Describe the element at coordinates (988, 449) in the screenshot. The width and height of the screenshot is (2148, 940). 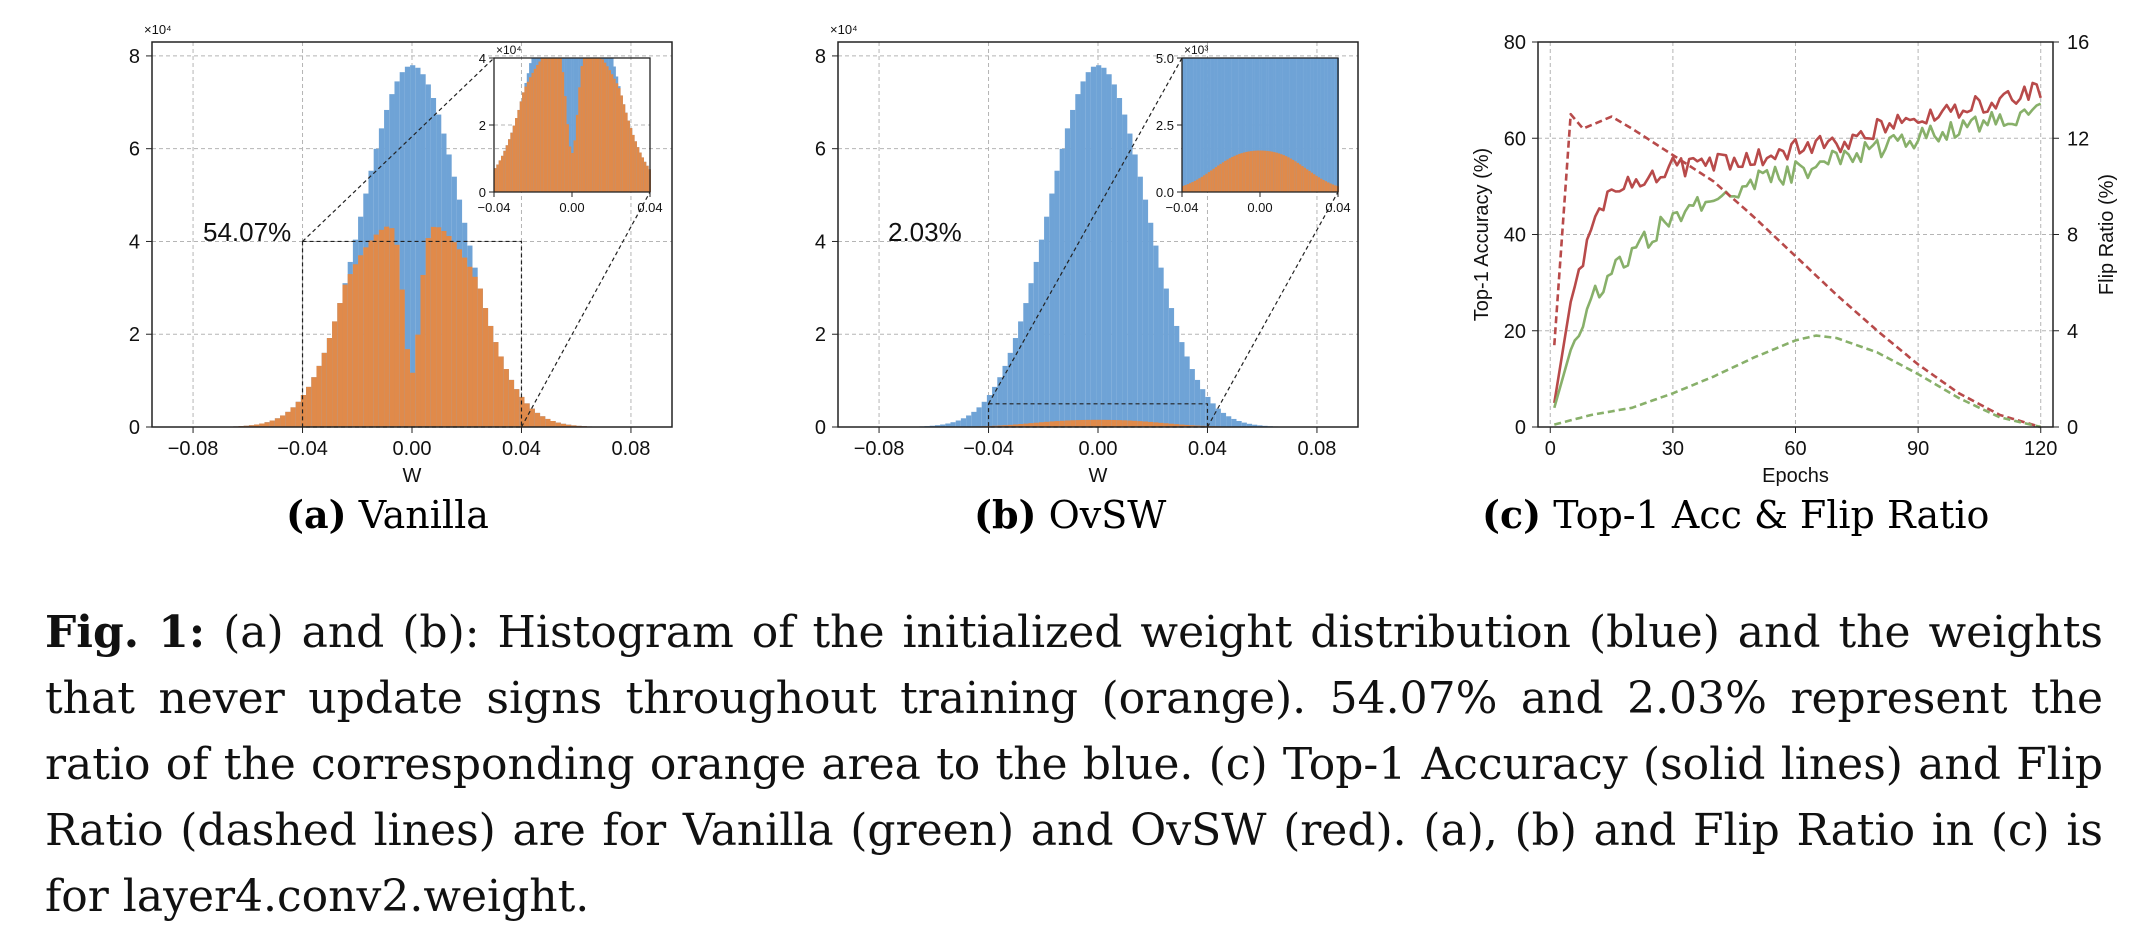
I see `x-tick-label: −0.04` at that location.